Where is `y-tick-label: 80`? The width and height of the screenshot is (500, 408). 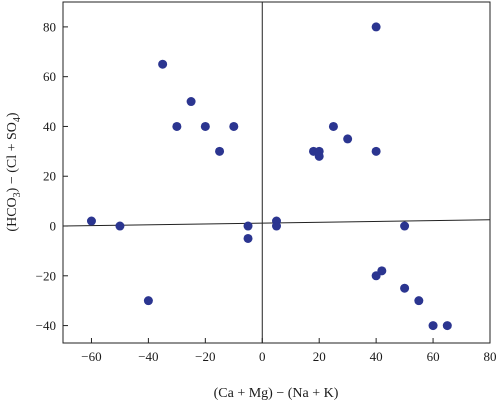 y-tick-label: 80 is located at coordinates (49, 26).